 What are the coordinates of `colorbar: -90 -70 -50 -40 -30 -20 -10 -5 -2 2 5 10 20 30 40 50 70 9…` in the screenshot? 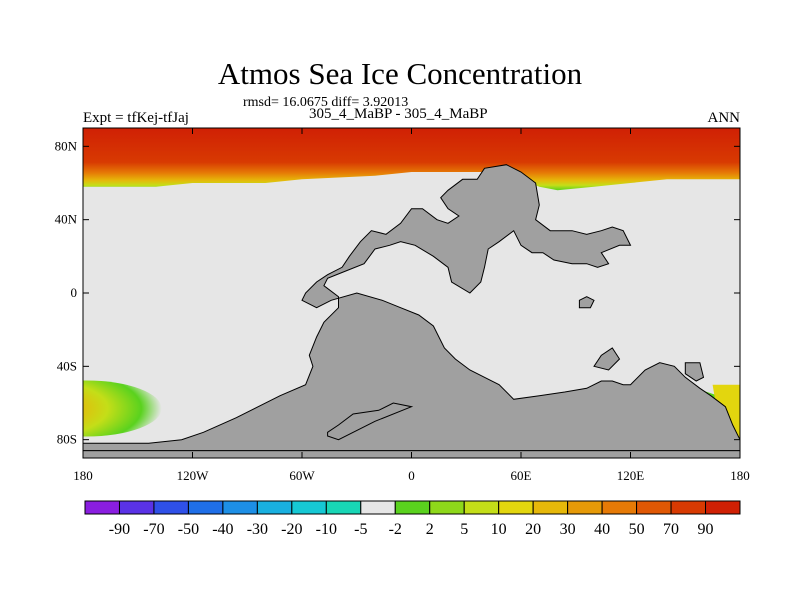 It's located at (412, 519).